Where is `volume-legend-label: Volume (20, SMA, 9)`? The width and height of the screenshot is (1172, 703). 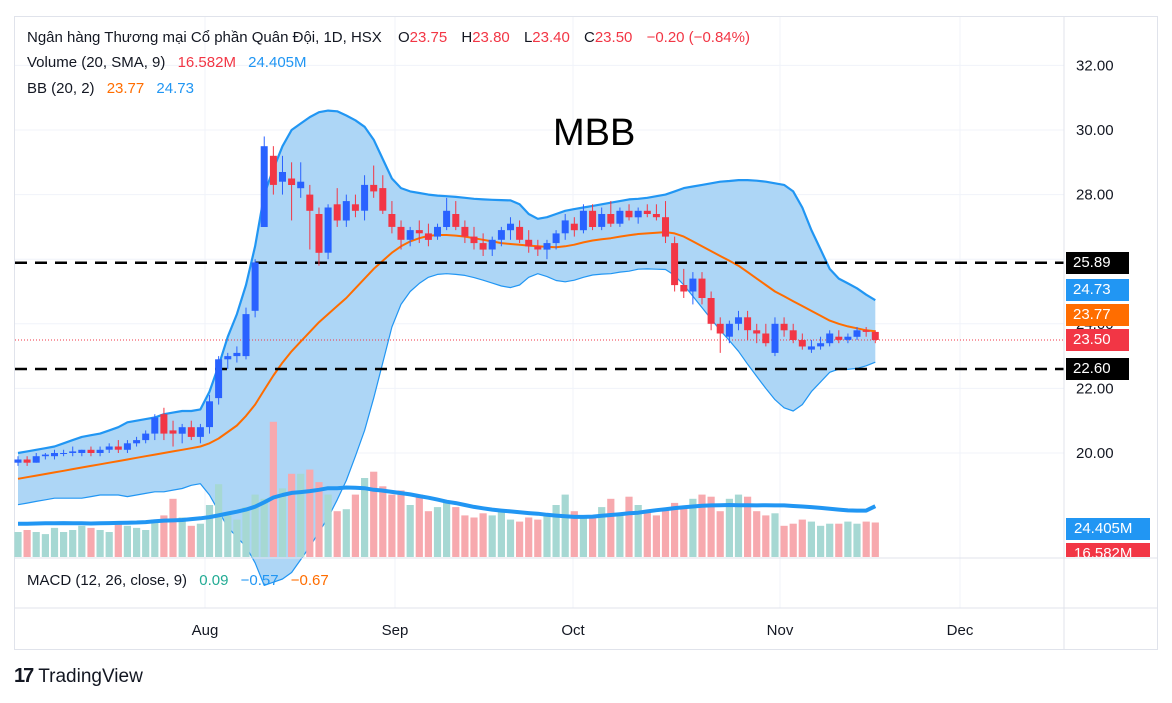 volume-legend-label: Volume (20, SMA, 9) is located at coordinates (96, 62).